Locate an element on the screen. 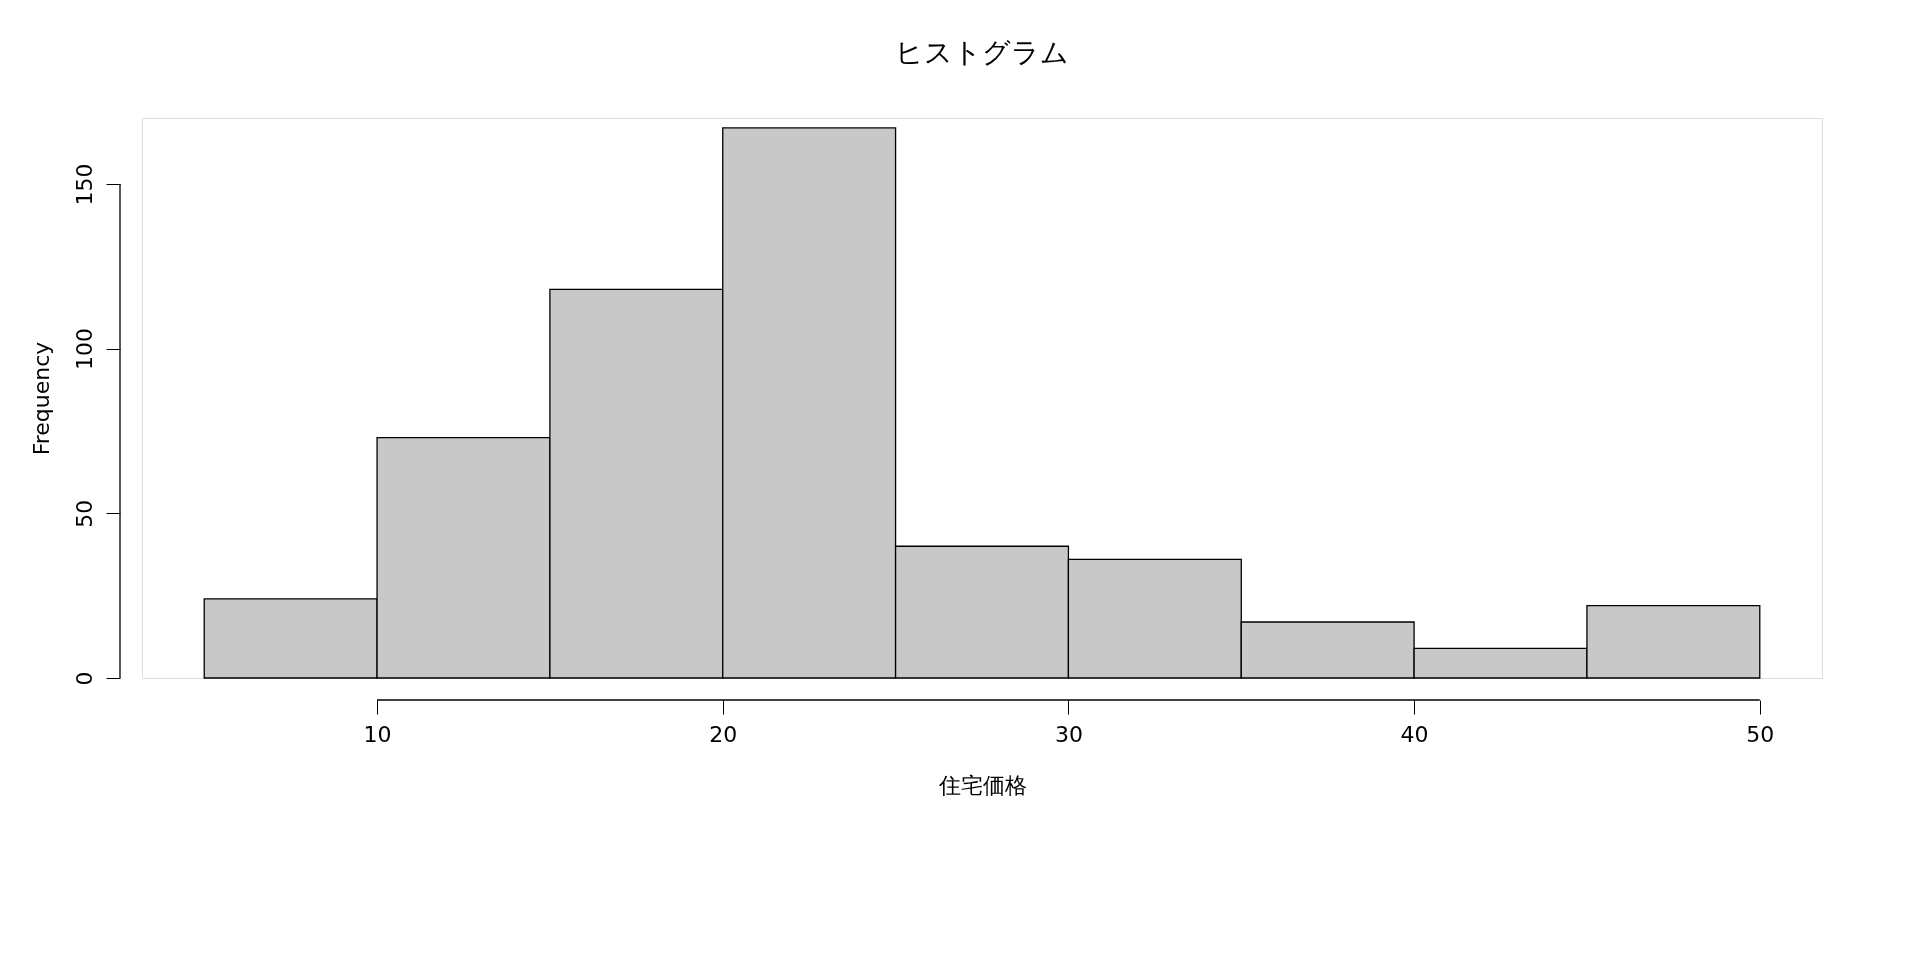  y-tick-label: 50 is located at coordinates (84, 513).